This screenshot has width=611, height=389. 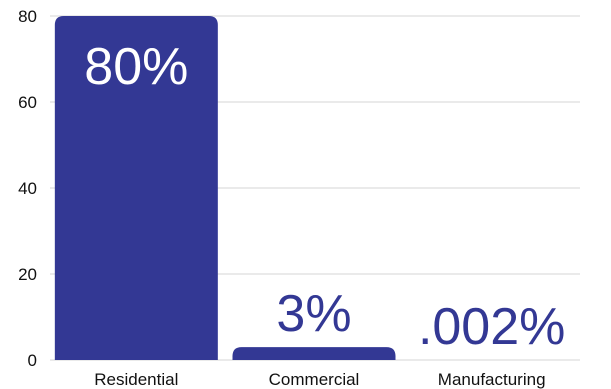 I want to click on category-label-manufacturing: Manufacturing, so click(x=492, y=379).